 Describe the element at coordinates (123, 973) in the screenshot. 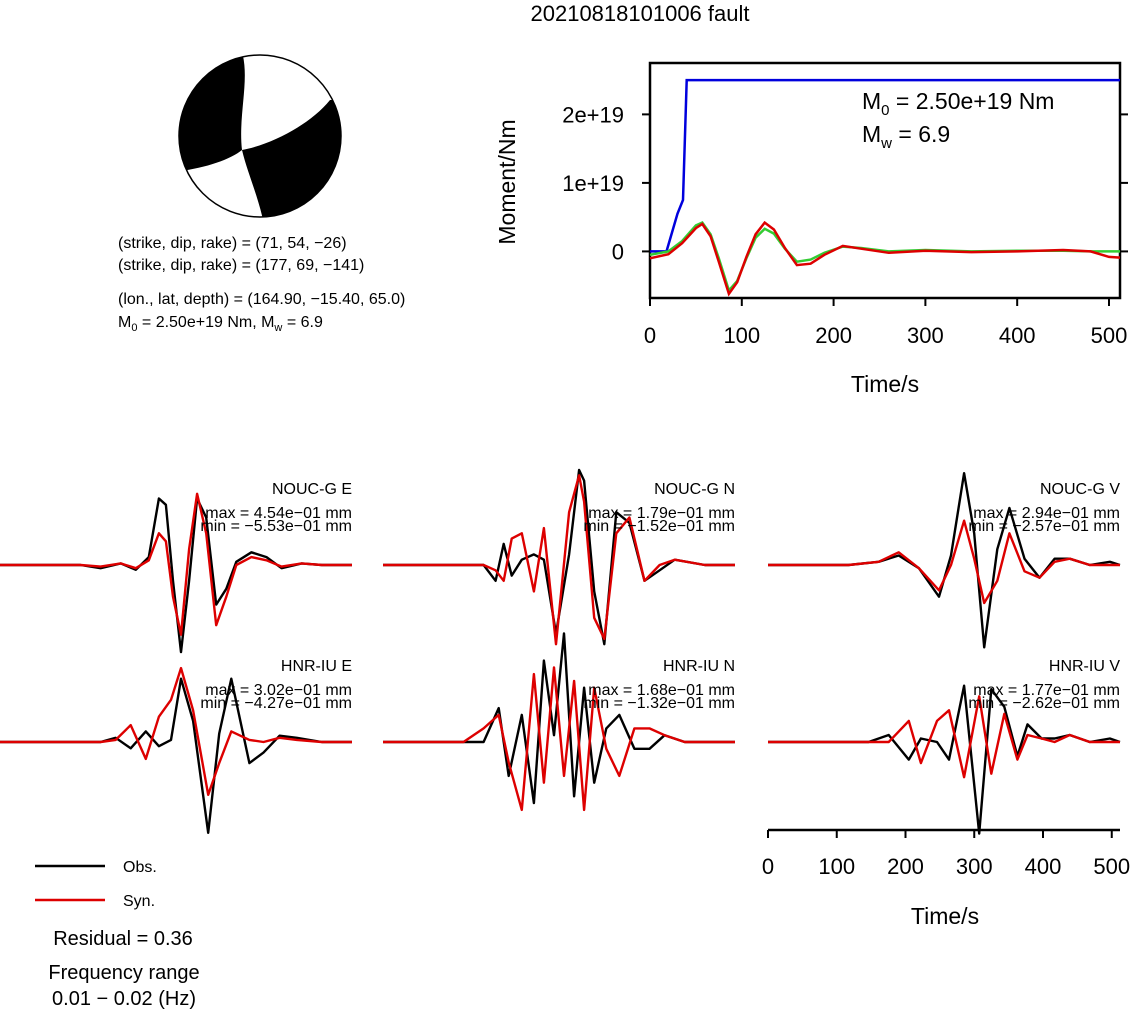

I see `frequency-range-label: Frequency range` at that location.